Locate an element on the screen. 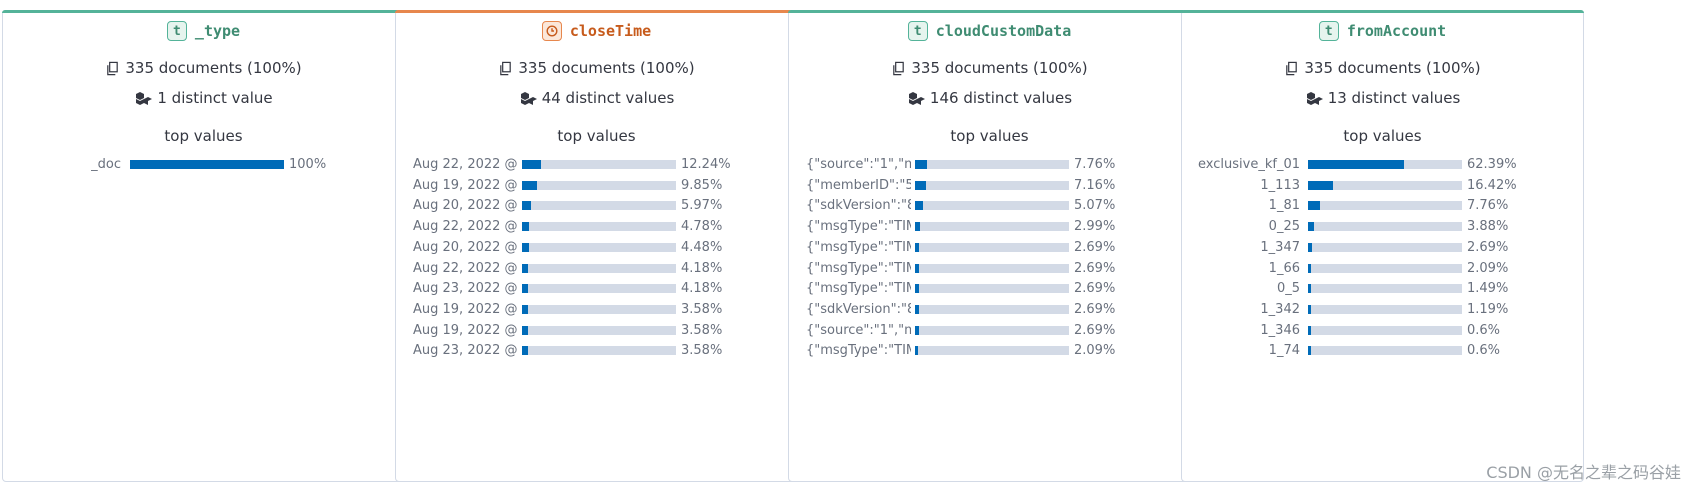 This screenshot has width=1689, height=488. field-header: closeTime is located at coordinates (596, 31).